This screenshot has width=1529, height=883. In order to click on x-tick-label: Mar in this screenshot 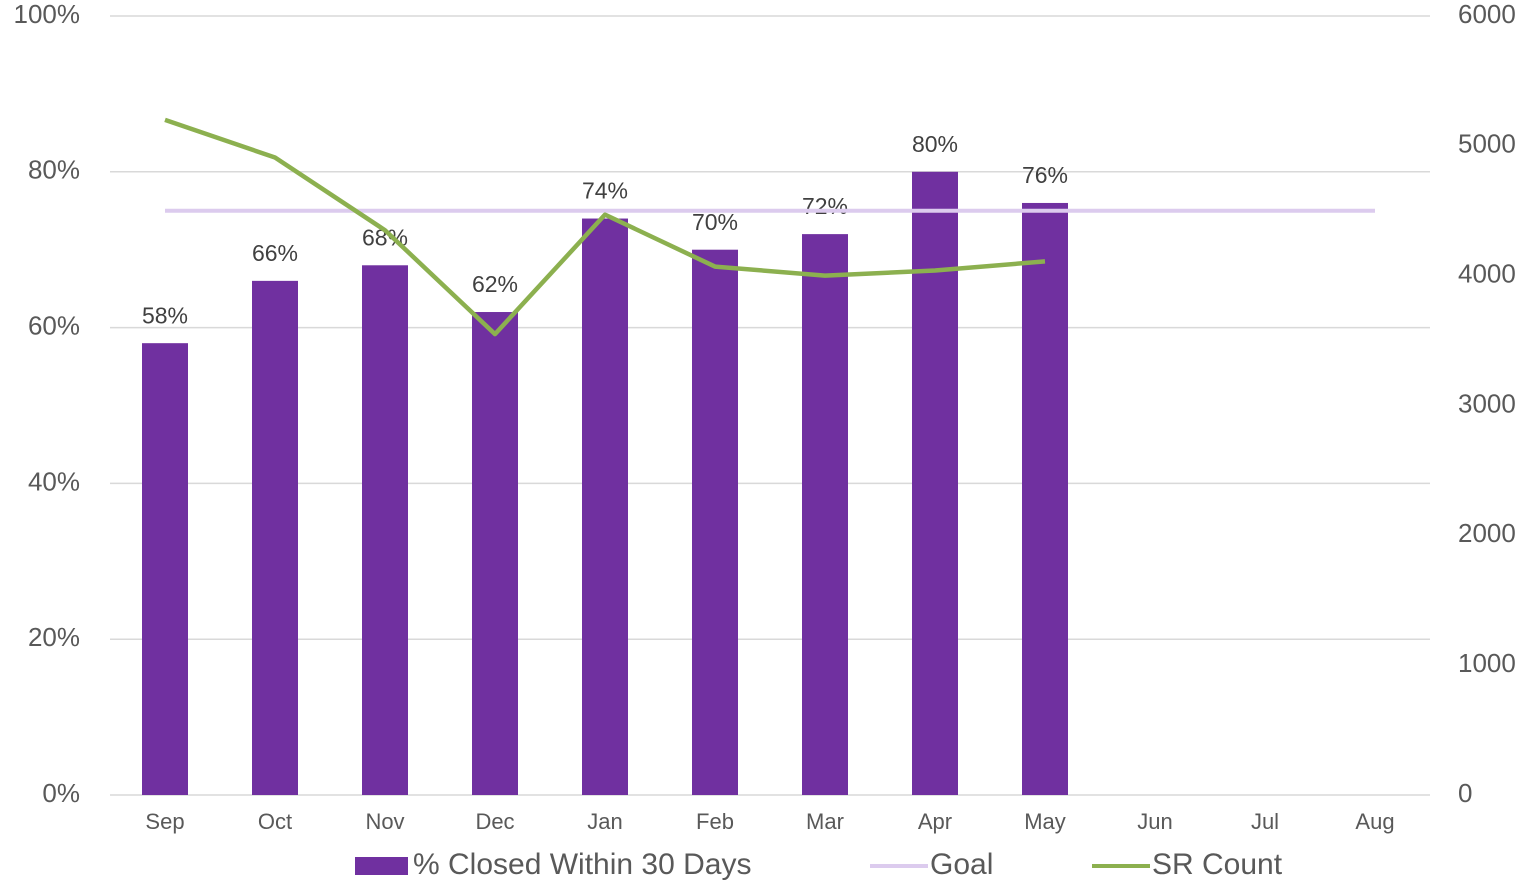, I will do `click(825, 821)`.